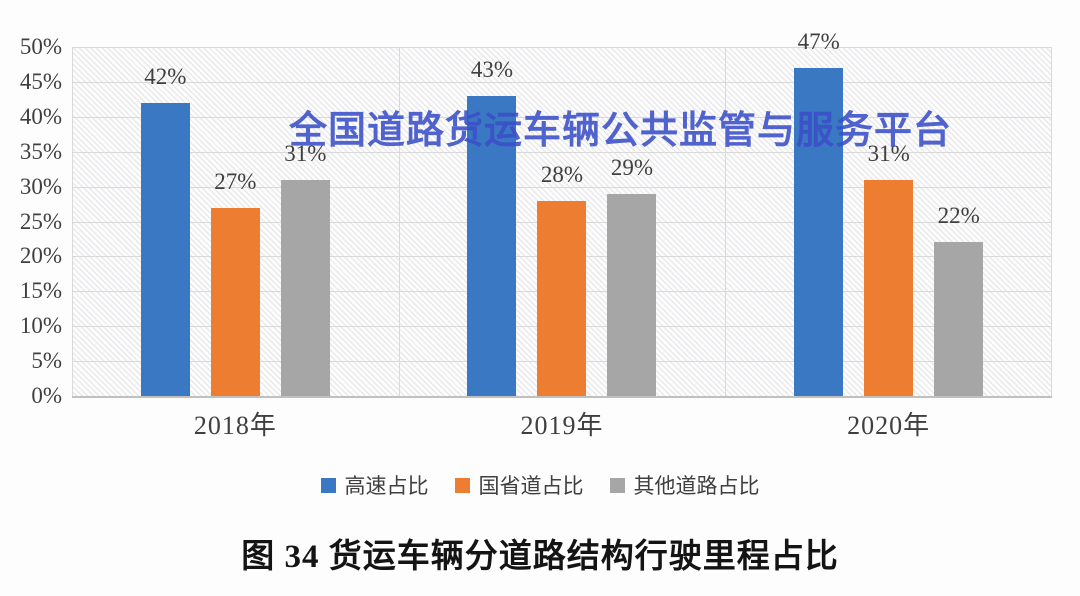  What do you see at coordinates (235, 425) in the screenshot?
I see `x-tick-label: 2018年` at bounding box center [235, 425].